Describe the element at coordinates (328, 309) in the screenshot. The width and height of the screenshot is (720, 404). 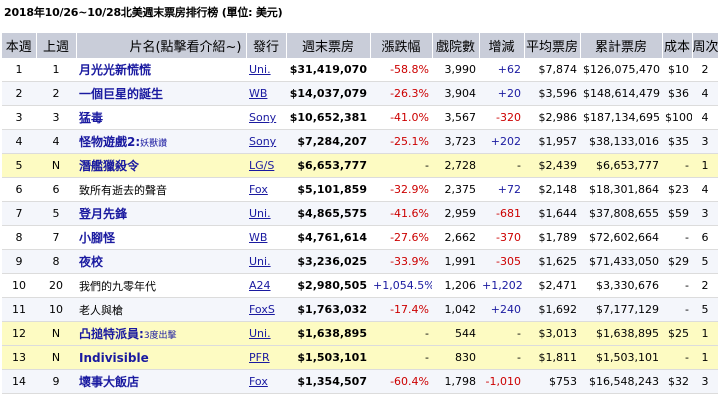
I see `weekend-gross-cell: $1,763,032` at that location.